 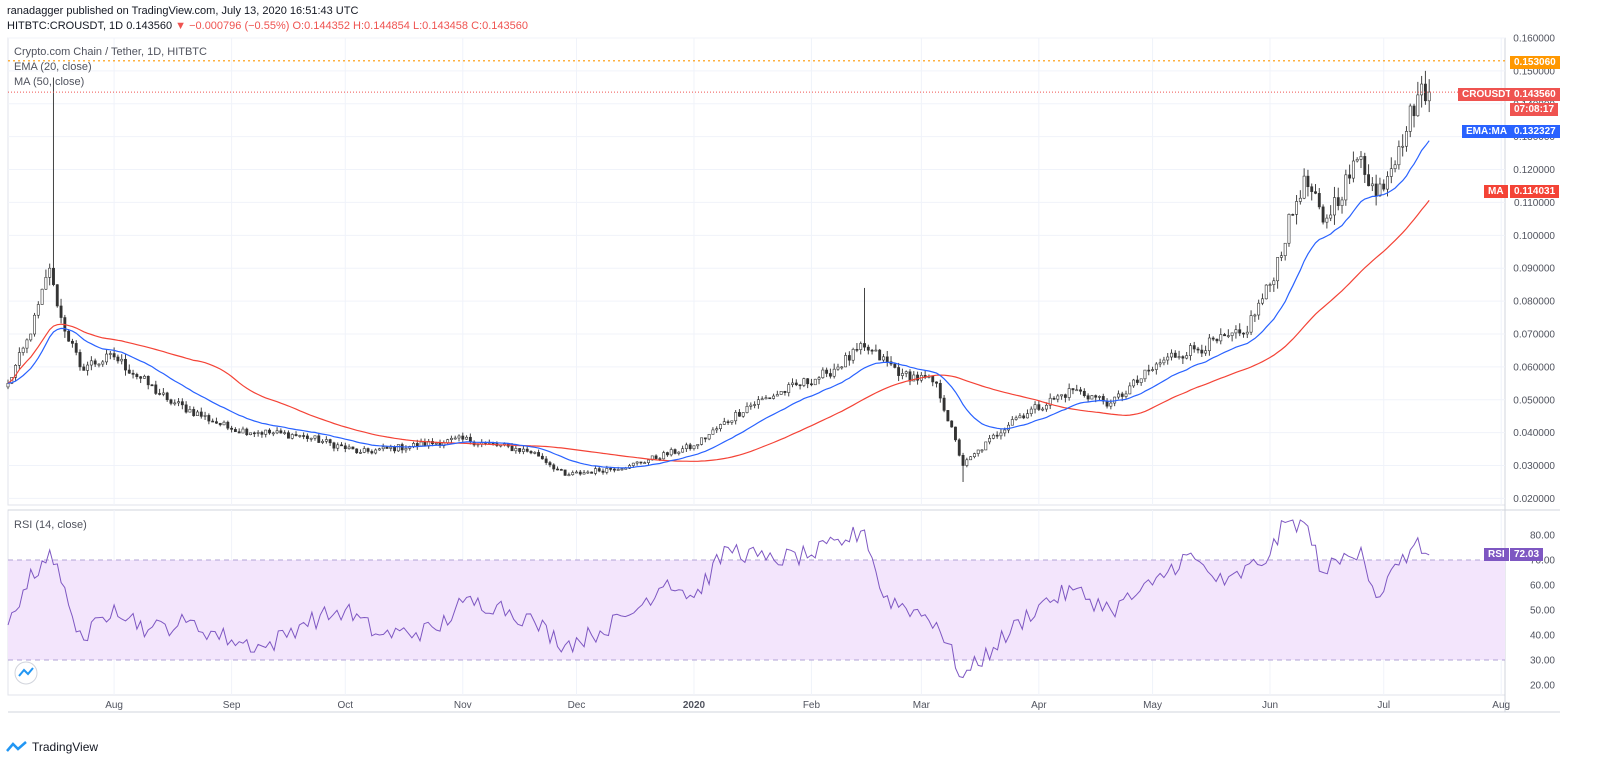 What do you see at coordinates (52, 747) in the screenshot?
I see `tradingview-logo: TradingView` at bounding box center [52, 747].